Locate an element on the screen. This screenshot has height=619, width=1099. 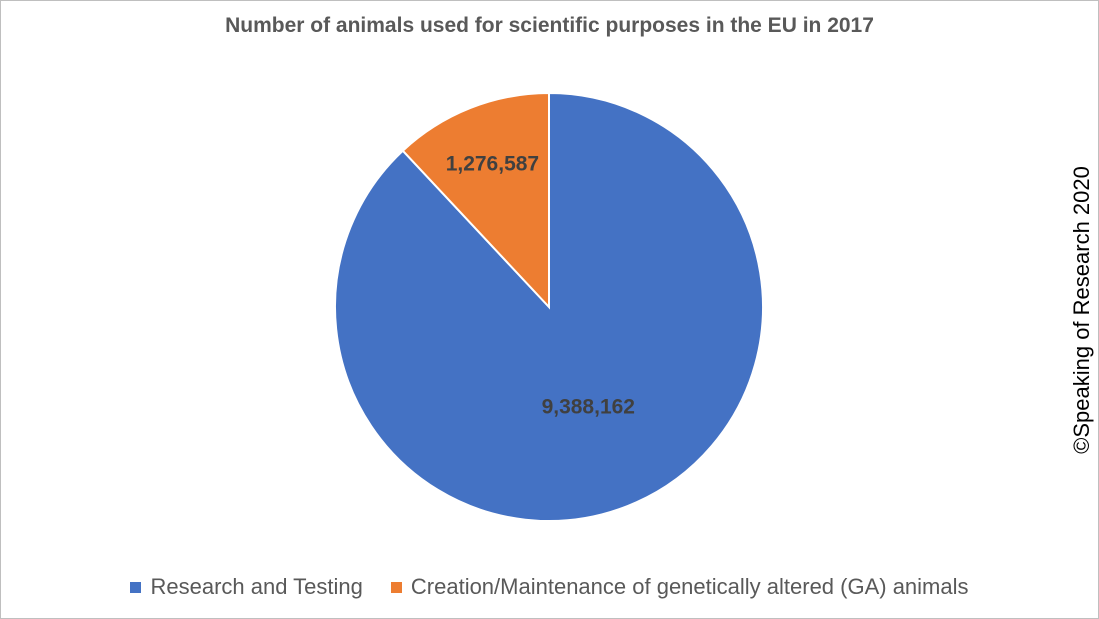
data-label-research-and-testing: 9,388,162 is located at coordinates (588, 407).